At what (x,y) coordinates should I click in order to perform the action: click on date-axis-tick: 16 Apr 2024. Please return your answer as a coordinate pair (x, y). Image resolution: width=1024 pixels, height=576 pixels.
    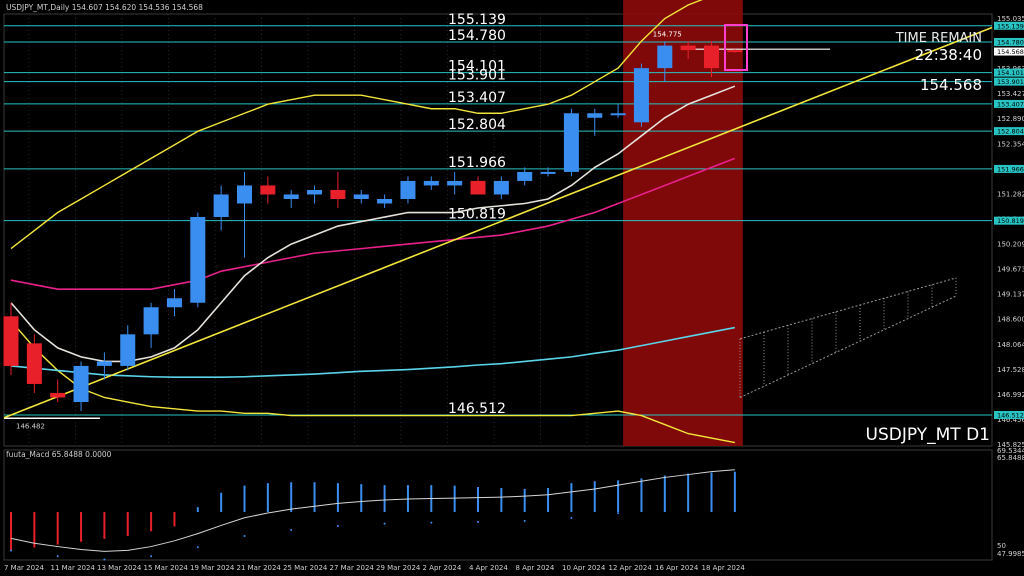
    Looking at the image, I should click on (677, 568).